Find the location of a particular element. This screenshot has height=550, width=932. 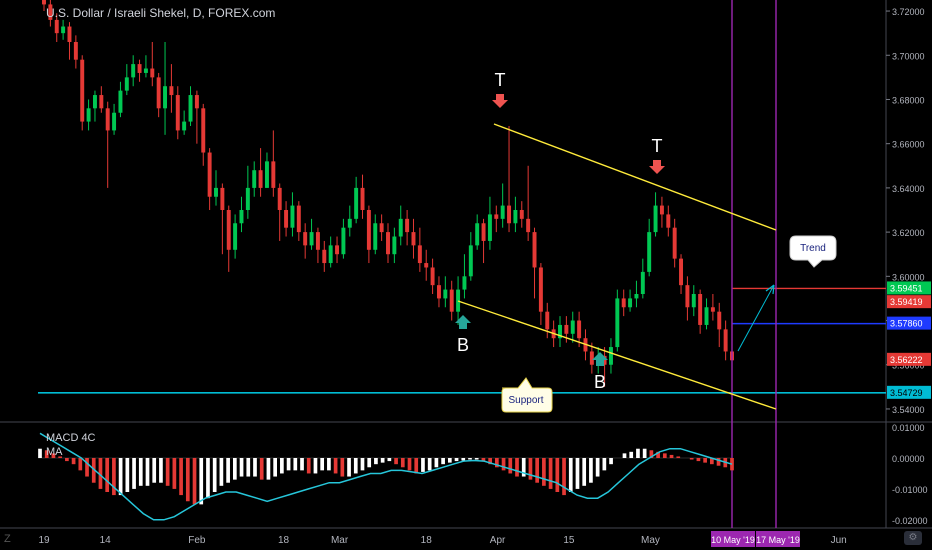

time-tick-label: 14 is located at coordinates (106, 540).